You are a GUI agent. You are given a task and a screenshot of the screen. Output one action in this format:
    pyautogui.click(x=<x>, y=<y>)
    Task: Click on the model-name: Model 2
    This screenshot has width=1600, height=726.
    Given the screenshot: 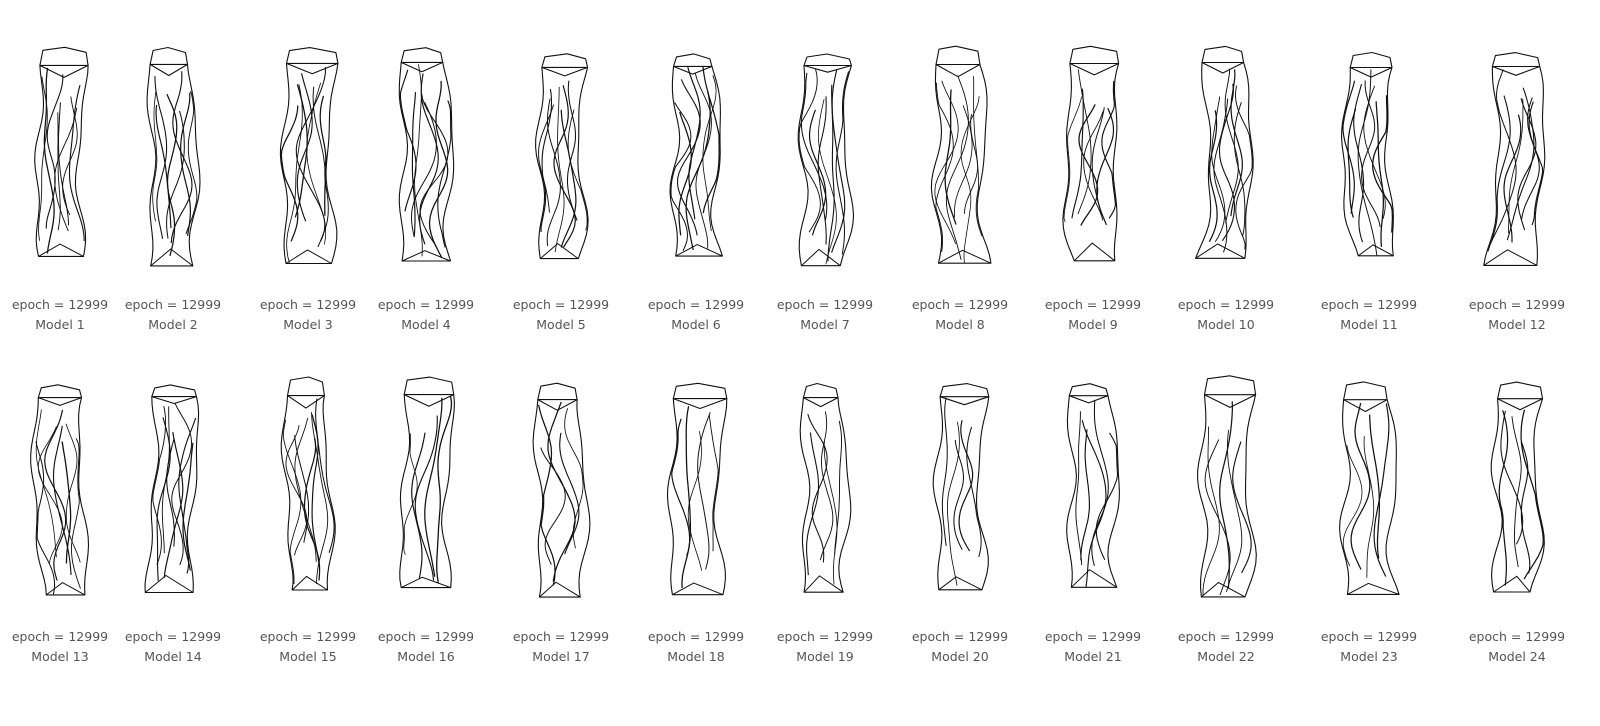 What is the action you would take?
    pyautogui.click(x=173, y=324)
    